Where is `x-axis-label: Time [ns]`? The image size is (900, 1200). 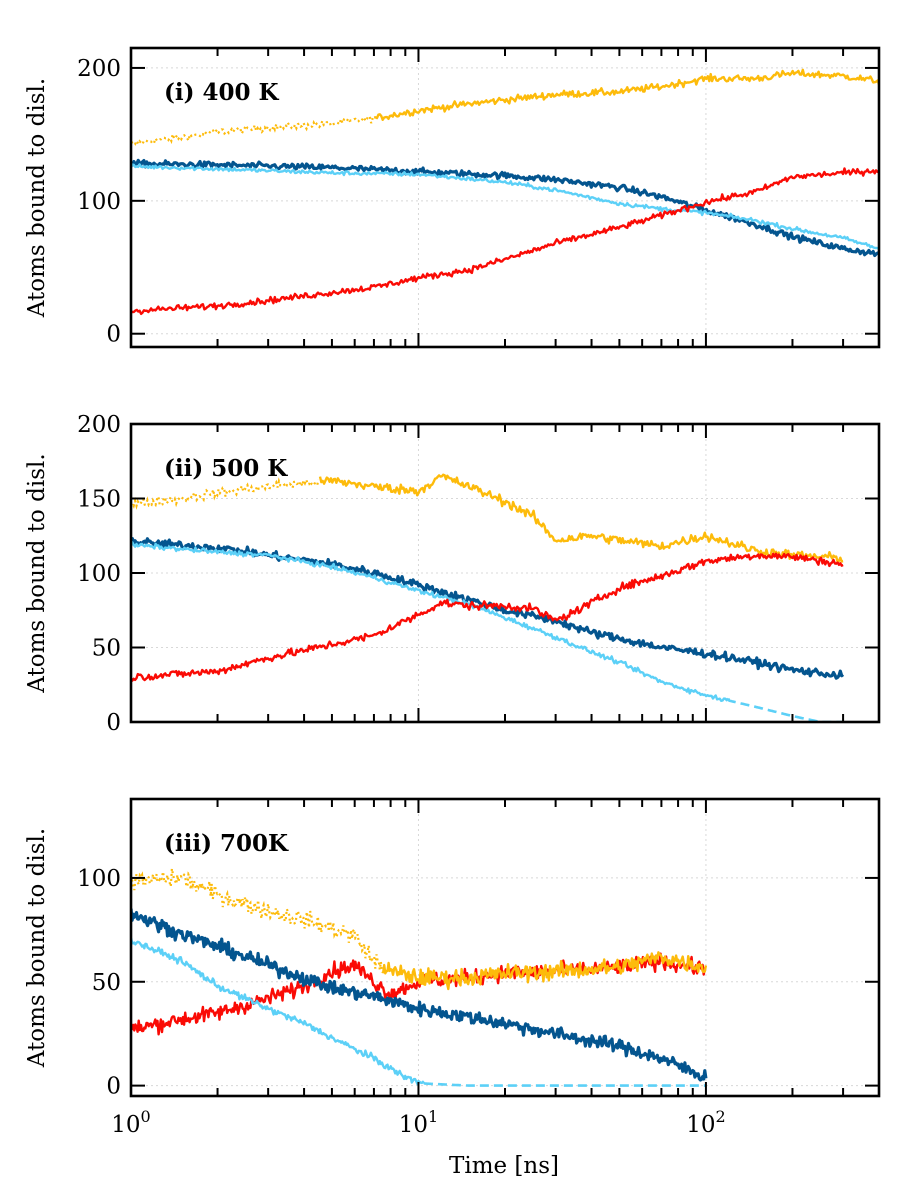
x-axis-label: Time [ns] is located at coordinates (504, 1166).